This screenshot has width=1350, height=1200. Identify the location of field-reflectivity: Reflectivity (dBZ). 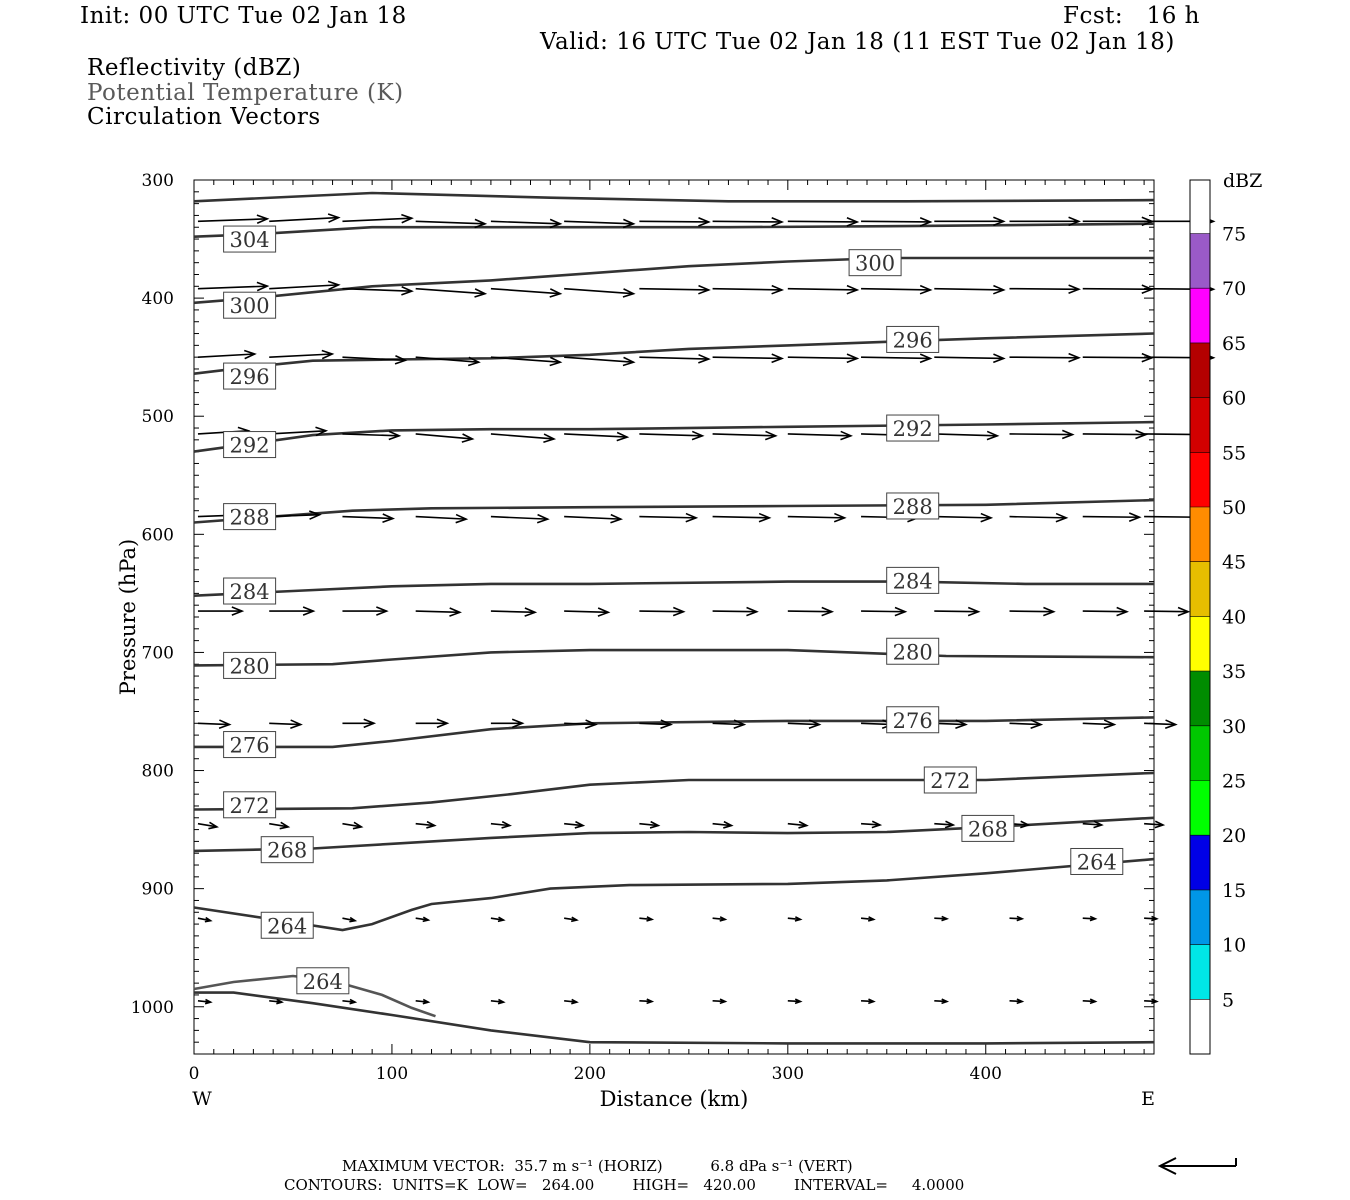
(194, 68).